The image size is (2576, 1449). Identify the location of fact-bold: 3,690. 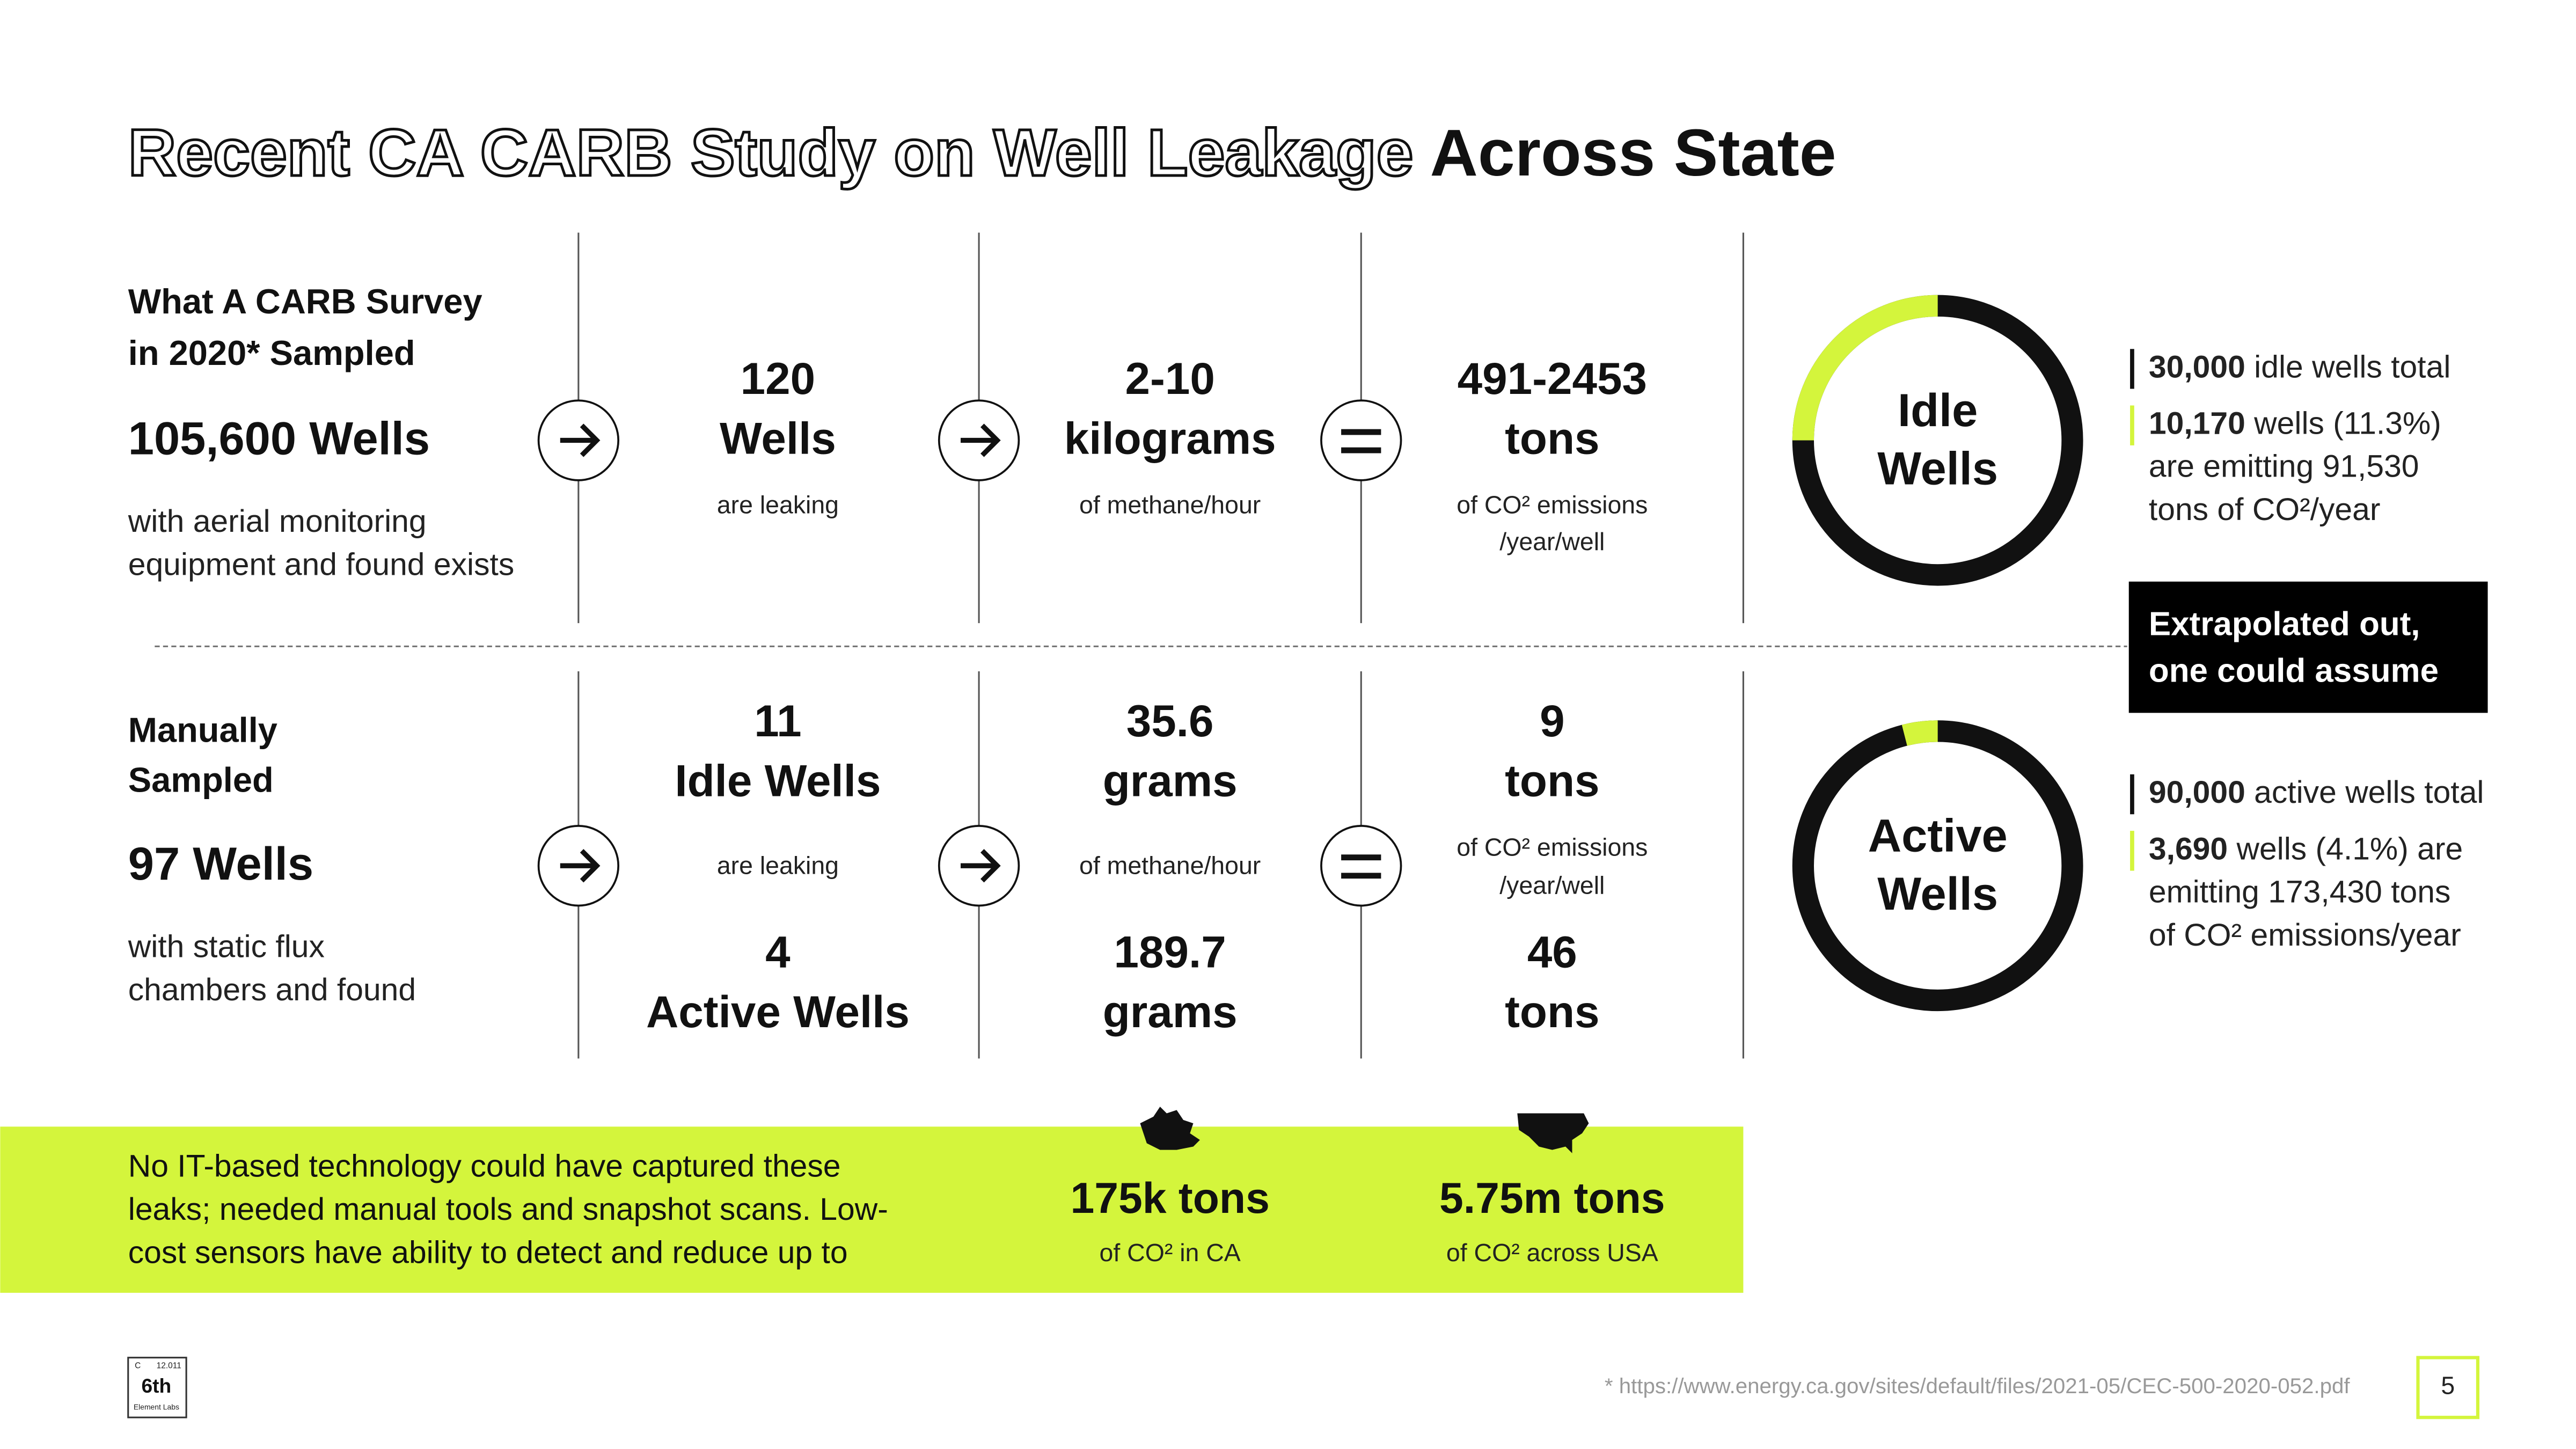
(2188, 848).